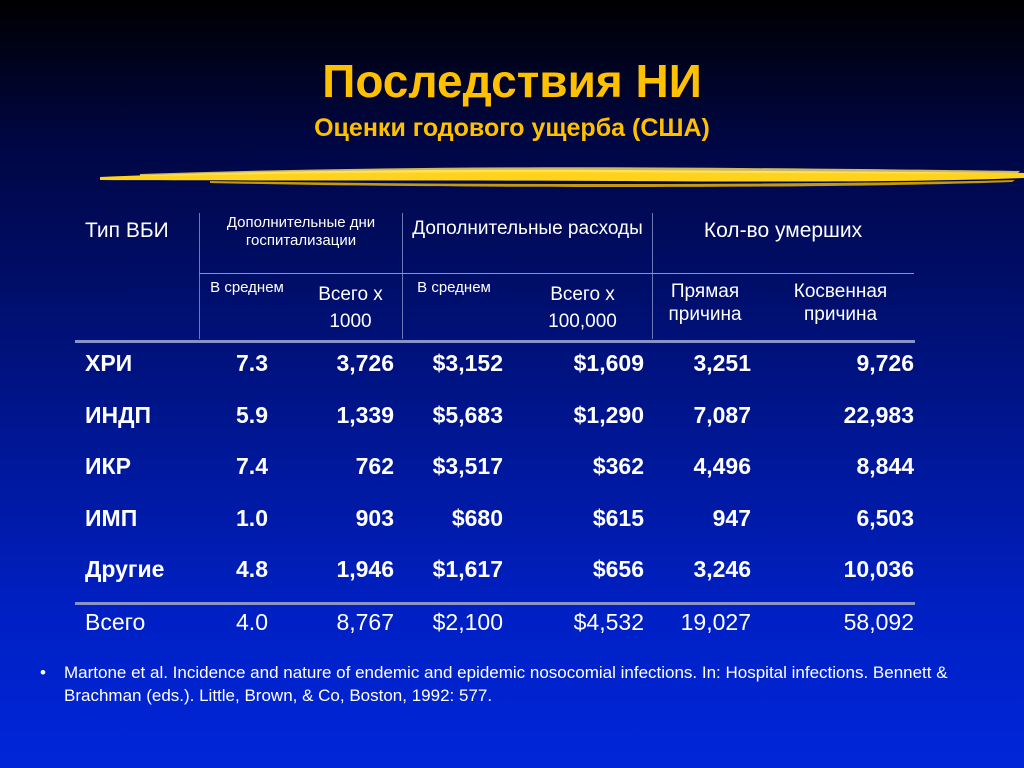  I want to click on subheader-deaths-direct: Прямая причина, so click(705, 303).